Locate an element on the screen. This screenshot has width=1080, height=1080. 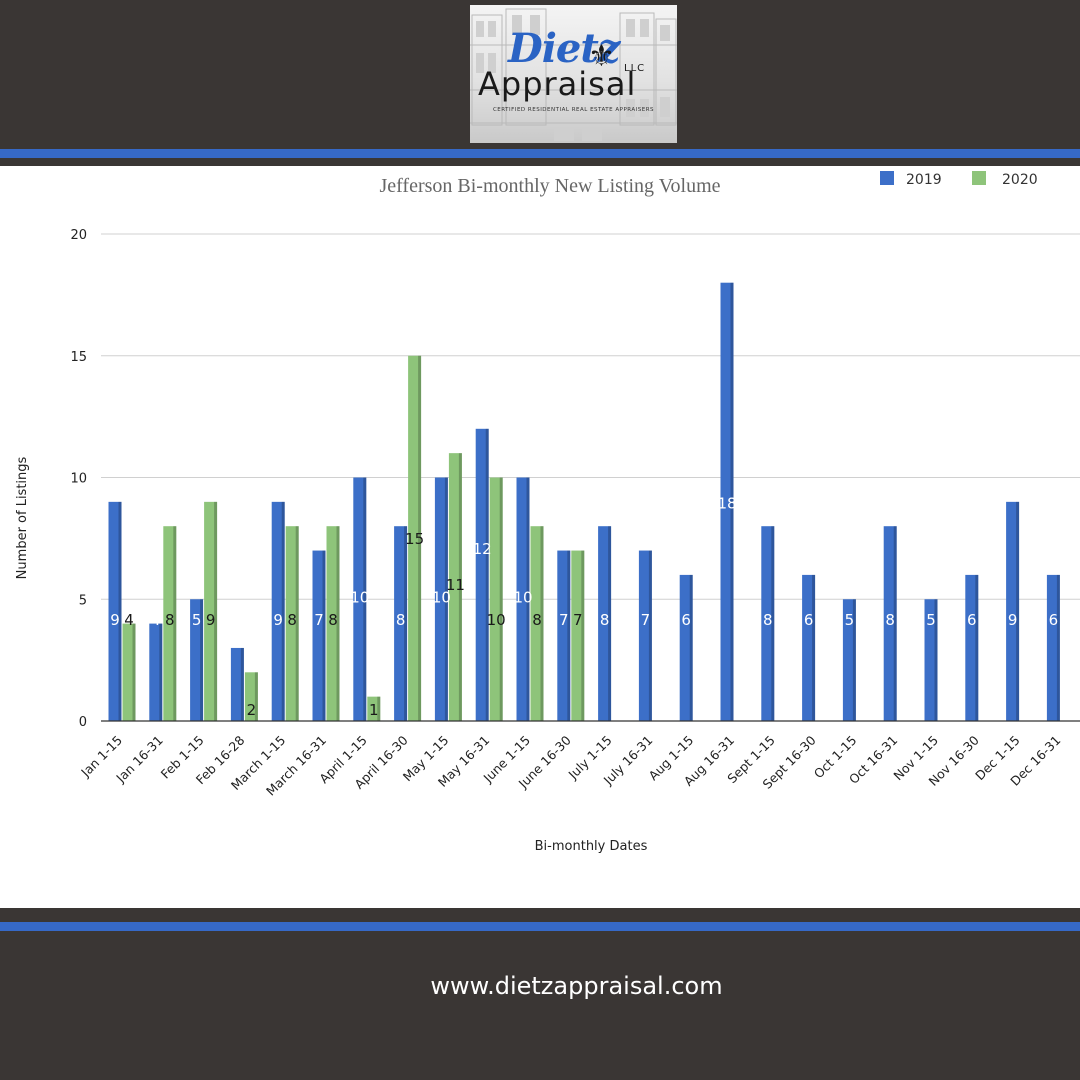
y-tick-label: 20 is located at coordinates (78, 235).